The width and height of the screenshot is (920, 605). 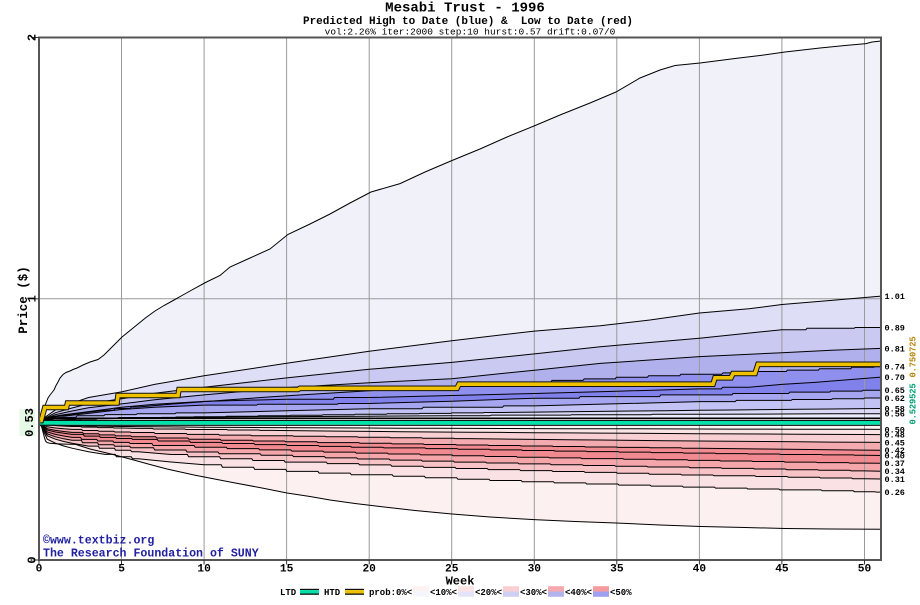 I want to click on svg-text: 15, so click(x=287, y=570).